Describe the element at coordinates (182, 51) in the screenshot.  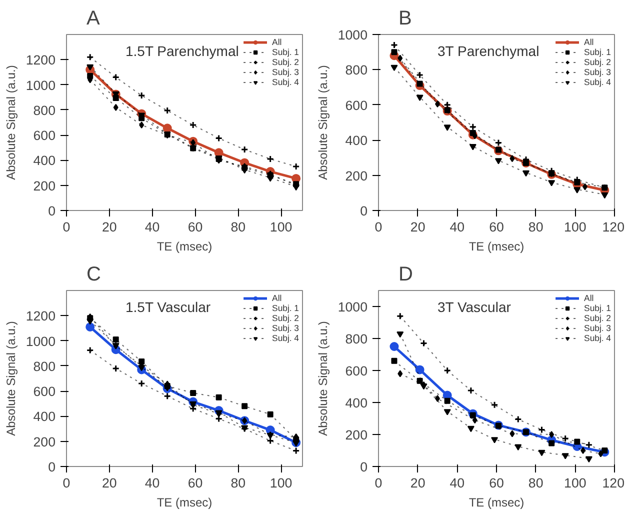
I see `annotation: 1.5T Parenchymal` at that location.